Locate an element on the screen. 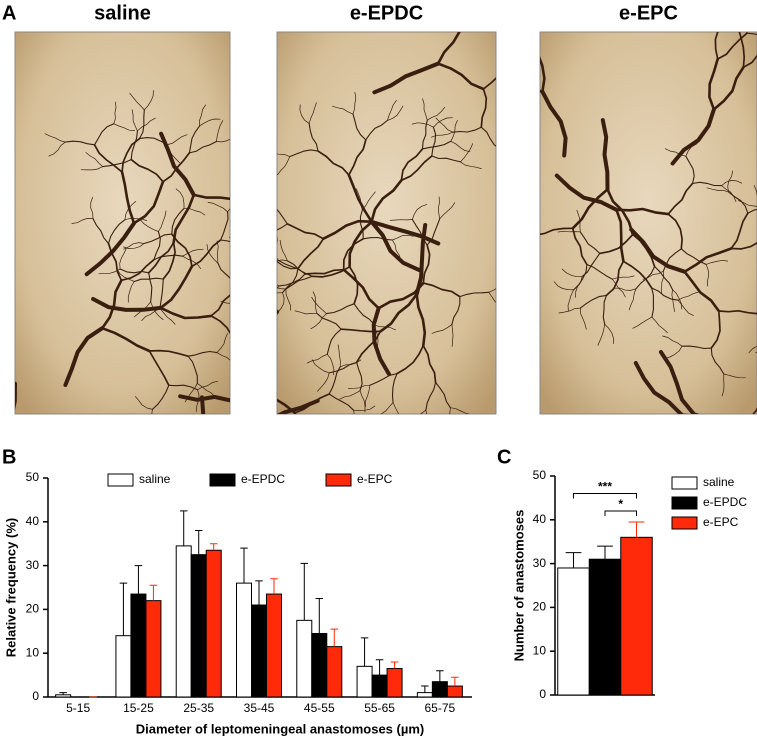 The width and height of the screenshot is (757, 742). panel-label: A is located at coordinates (9, 13).